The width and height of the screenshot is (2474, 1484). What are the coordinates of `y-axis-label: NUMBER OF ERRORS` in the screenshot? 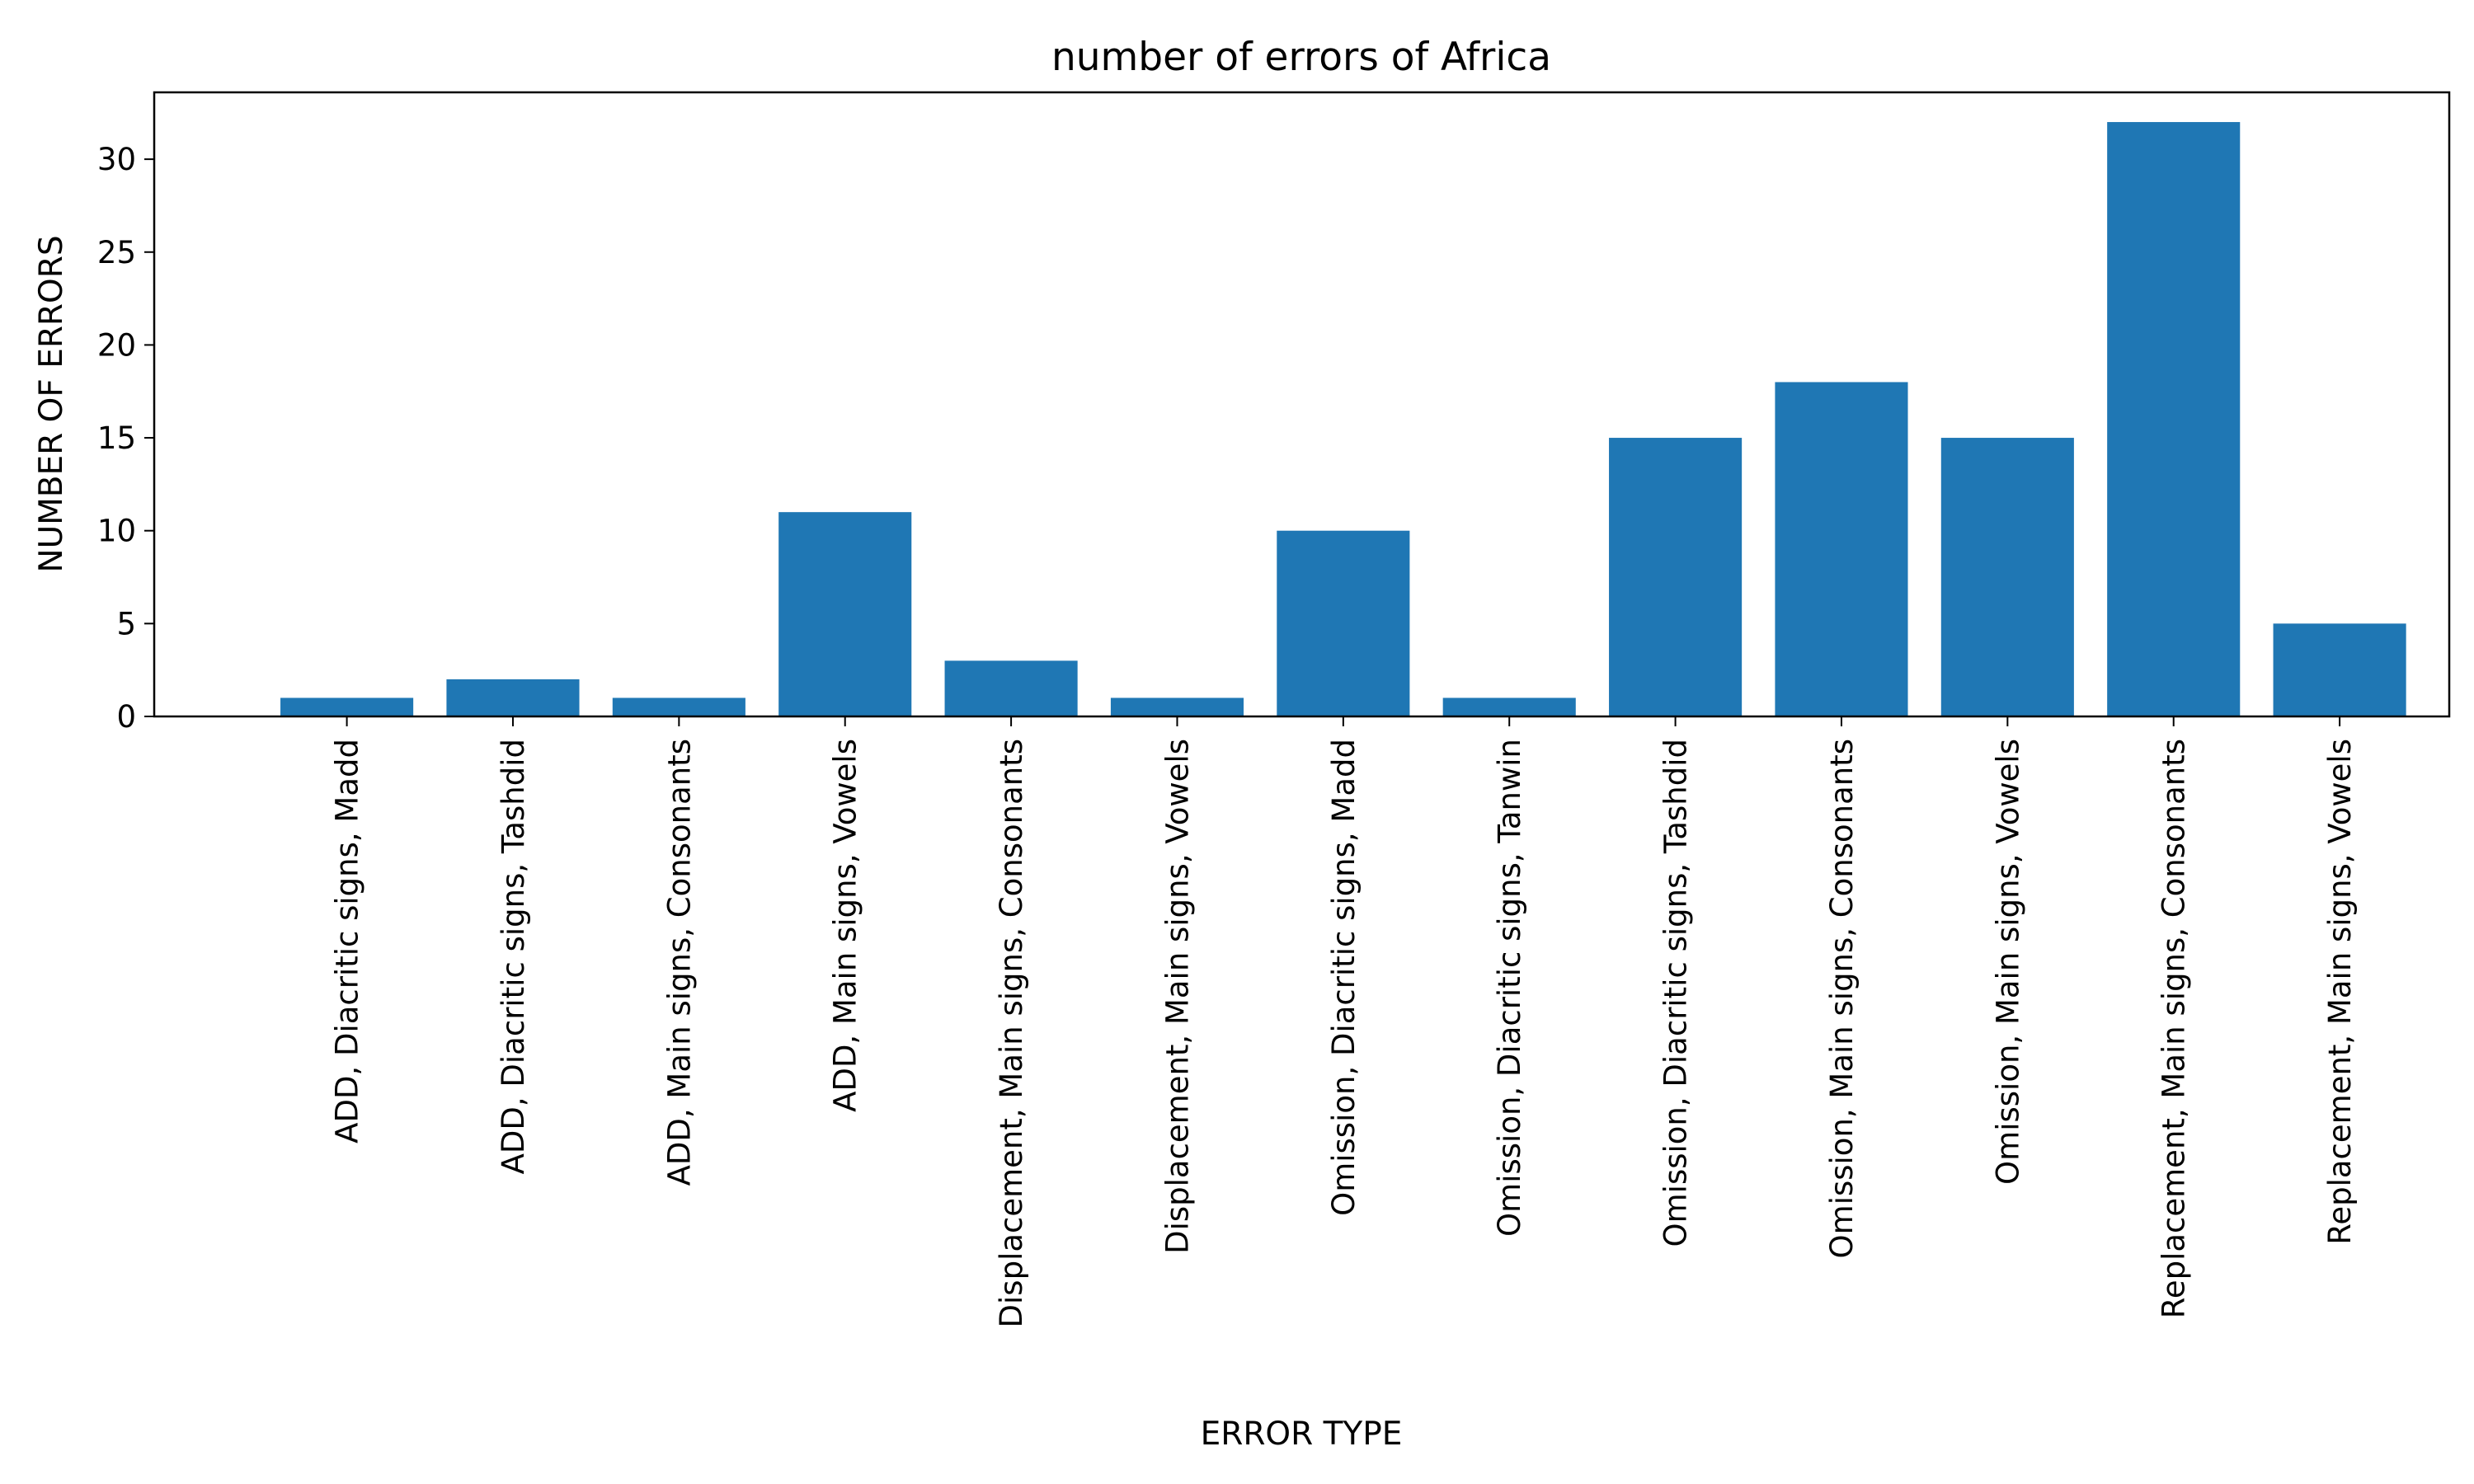 It's located at (51, 403).